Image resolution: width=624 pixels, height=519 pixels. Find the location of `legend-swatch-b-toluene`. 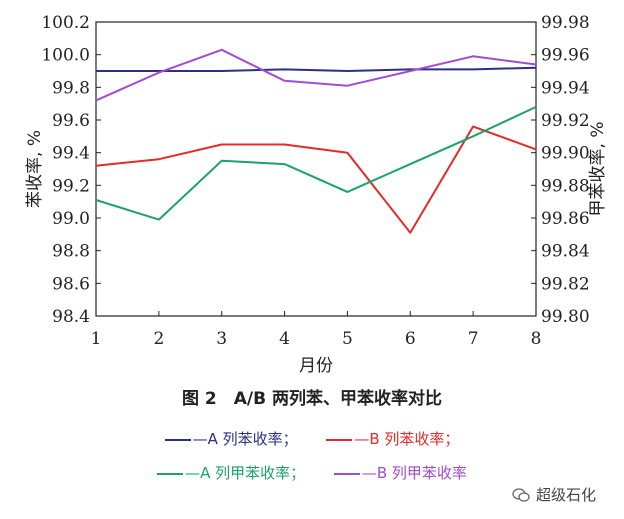

legend-swatch-b-toluene is located at coordinates (346, 473).